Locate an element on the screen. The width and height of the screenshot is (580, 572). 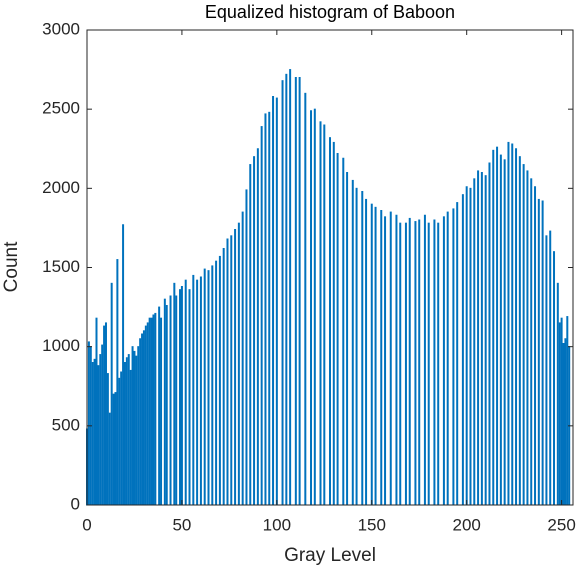
y-tick-label: 1000 is located at coordinates (61, 345).